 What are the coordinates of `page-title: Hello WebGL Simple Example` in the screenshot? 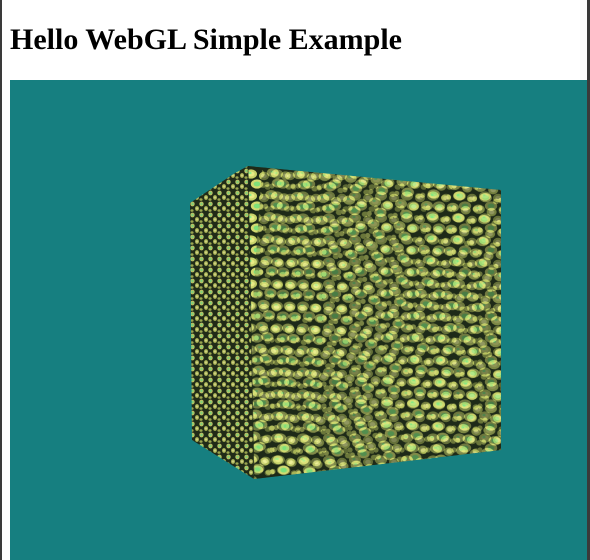 It's located at (206, 39).